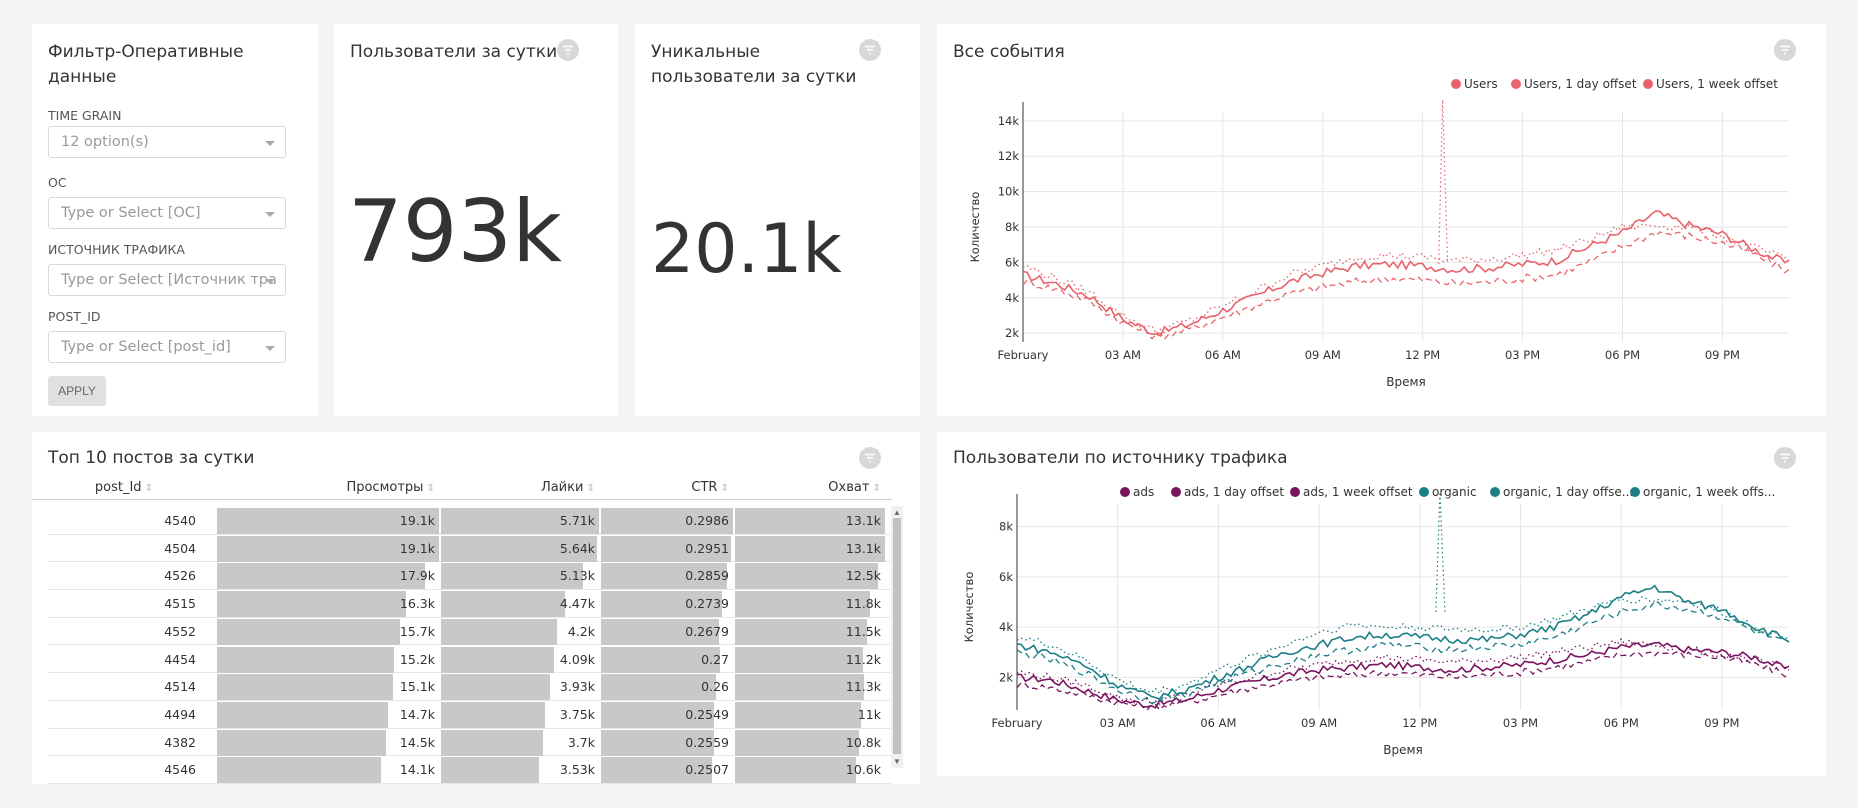 The height and width of the screenshot is (808, 1858). I want to click on x-tick-label: 06 PM, so click(1621, 723).